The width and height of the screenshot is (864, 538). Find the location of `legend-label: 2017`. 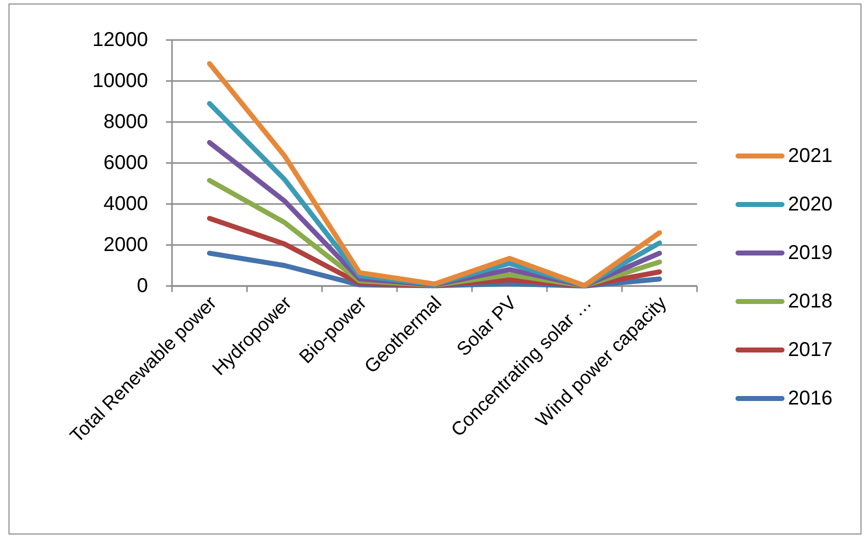

legend-label: 2017 is located at coordinates (810, 350).